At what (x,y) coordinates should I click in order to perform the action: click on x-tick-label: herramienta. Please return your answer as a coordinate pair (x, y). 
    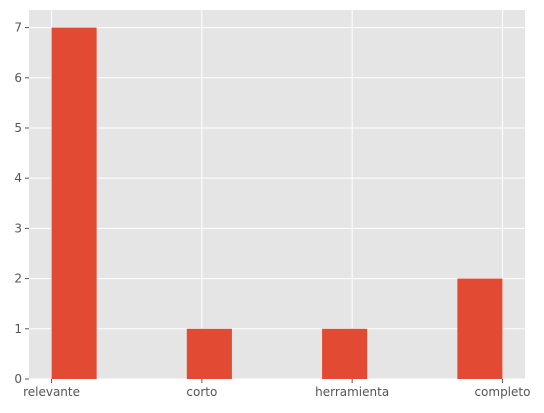
    Looking at the image, I should click on (352, 392).